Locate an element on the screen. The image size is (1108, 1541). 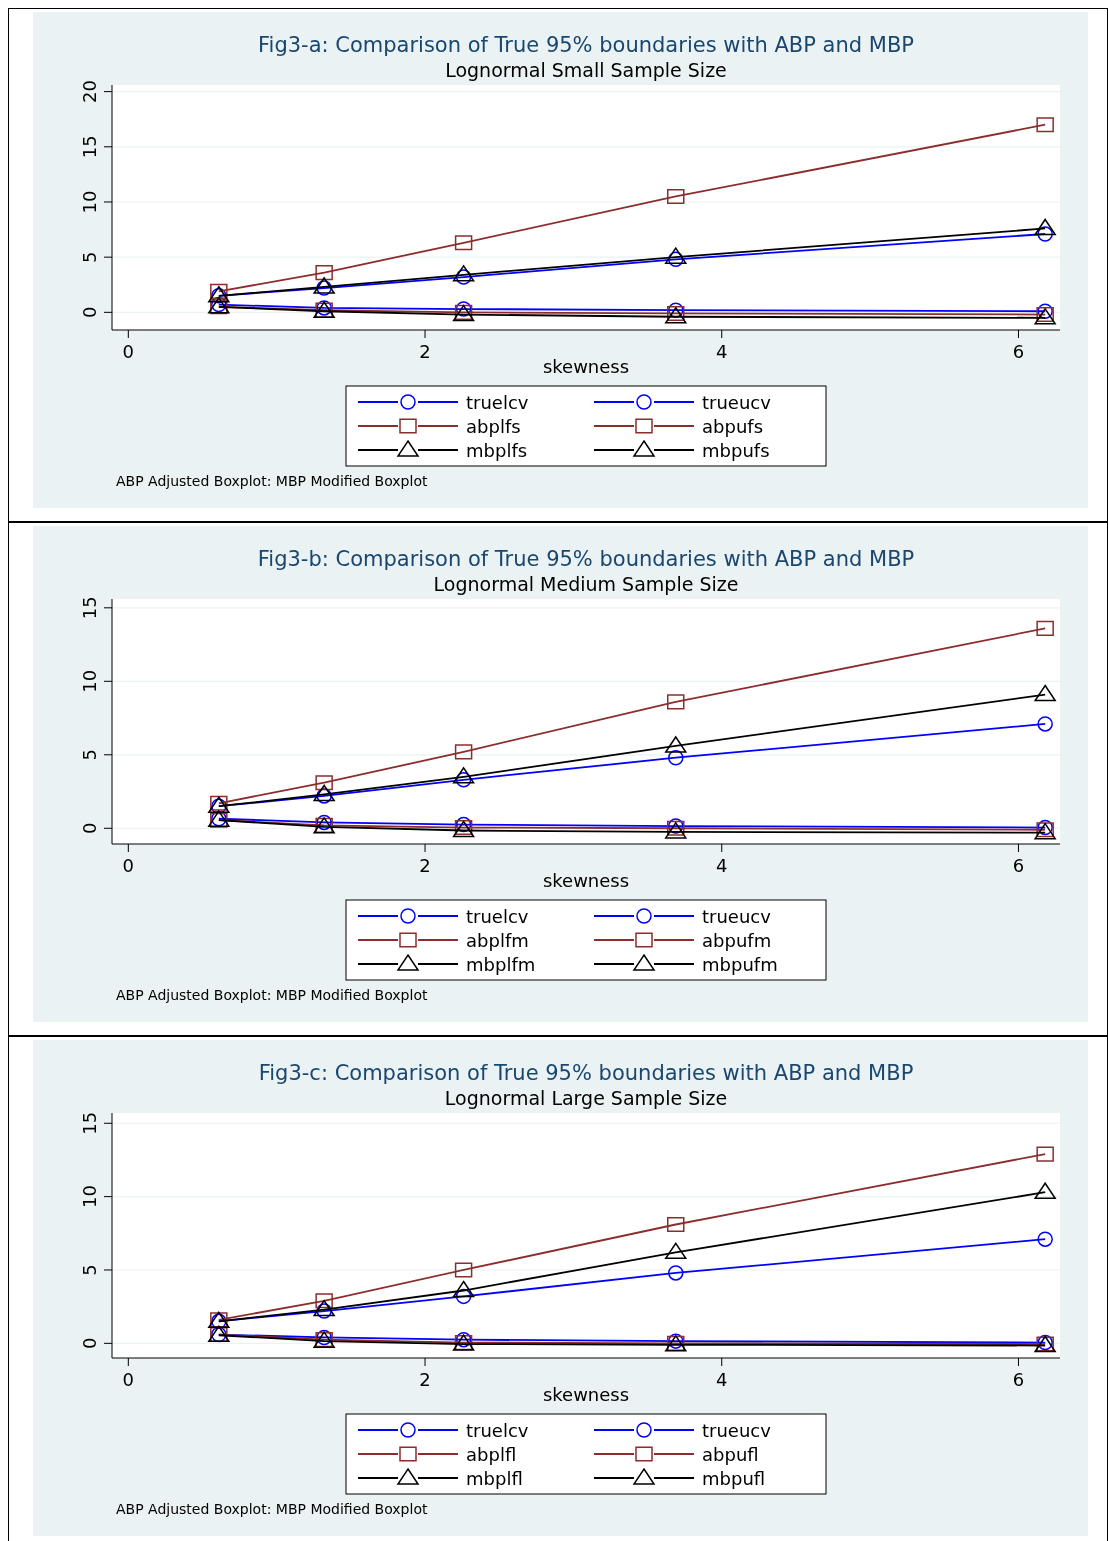
legend-label: mbplfm is located at coordinates (501, 964).